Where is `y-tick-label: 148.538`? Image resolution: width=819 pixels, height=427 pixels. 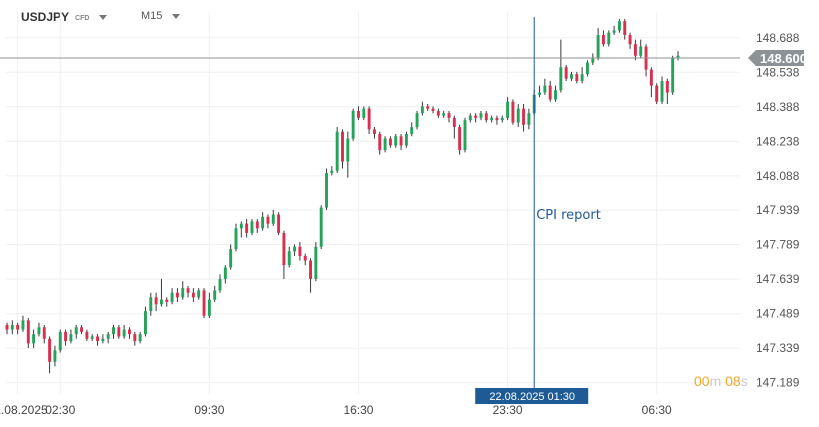
y-tick-label: 148.538 is located at coordinates (778, 72).